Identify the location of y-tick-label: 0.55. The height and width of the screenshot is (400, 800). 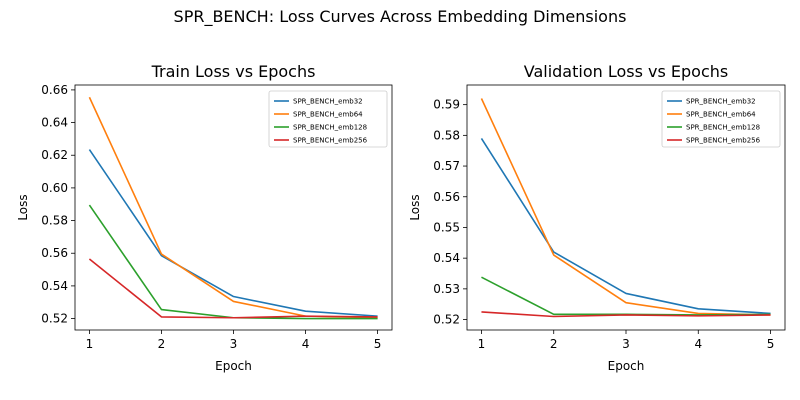
(446, 227).